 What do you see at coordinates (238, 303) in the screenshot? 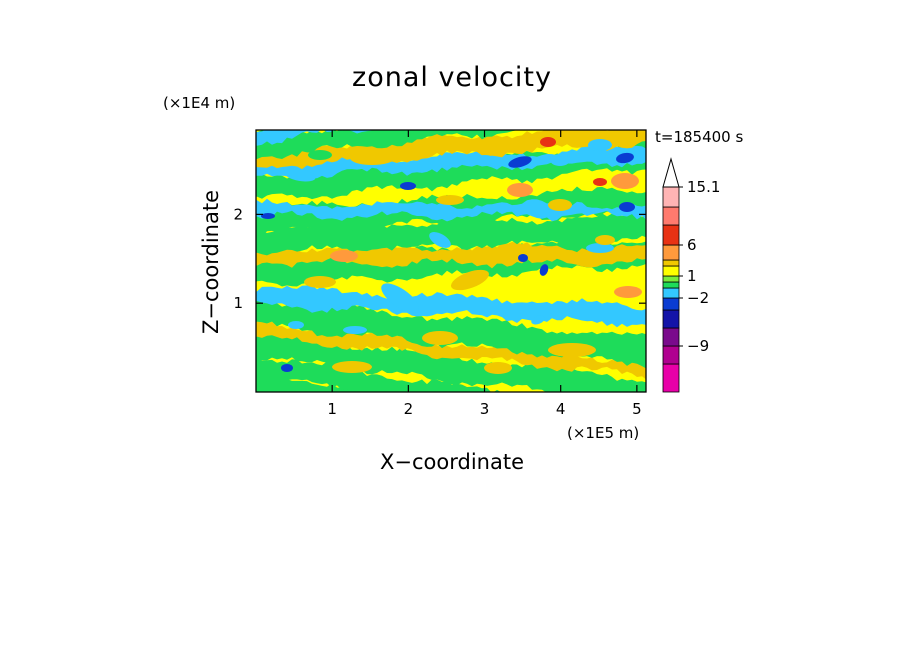
I see `y-tick-label: 1` at bounding box center [238, 303].